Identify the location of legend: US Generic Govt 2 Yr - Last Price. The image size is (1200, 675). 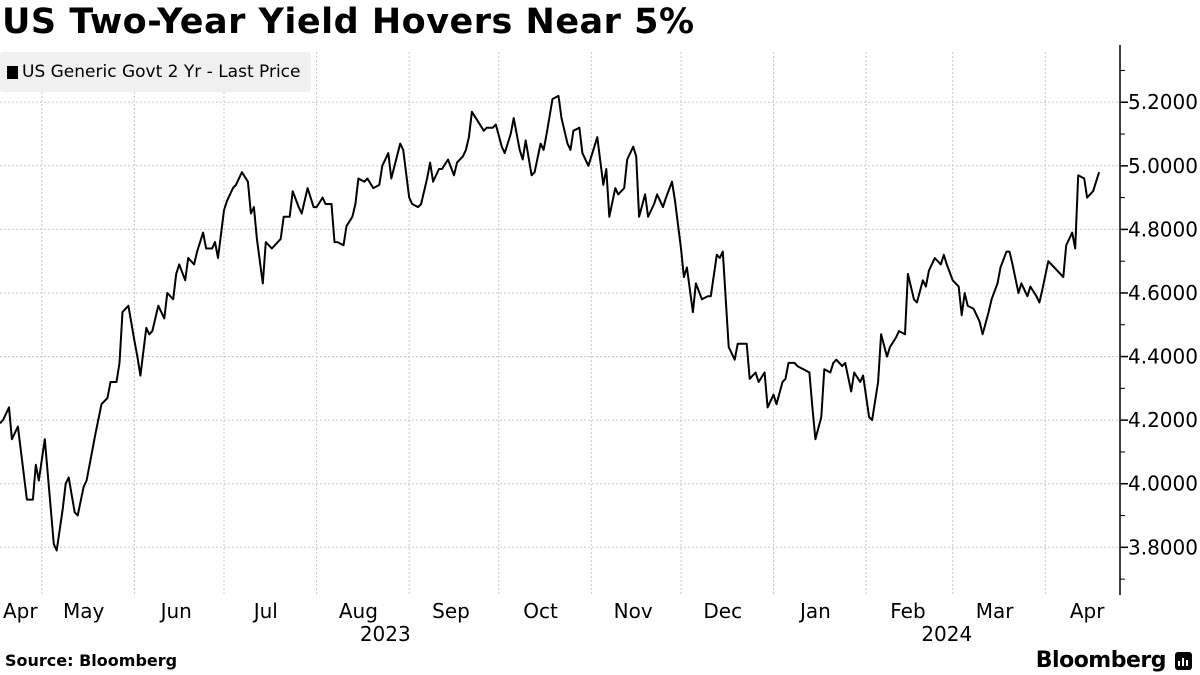
(155, 72).